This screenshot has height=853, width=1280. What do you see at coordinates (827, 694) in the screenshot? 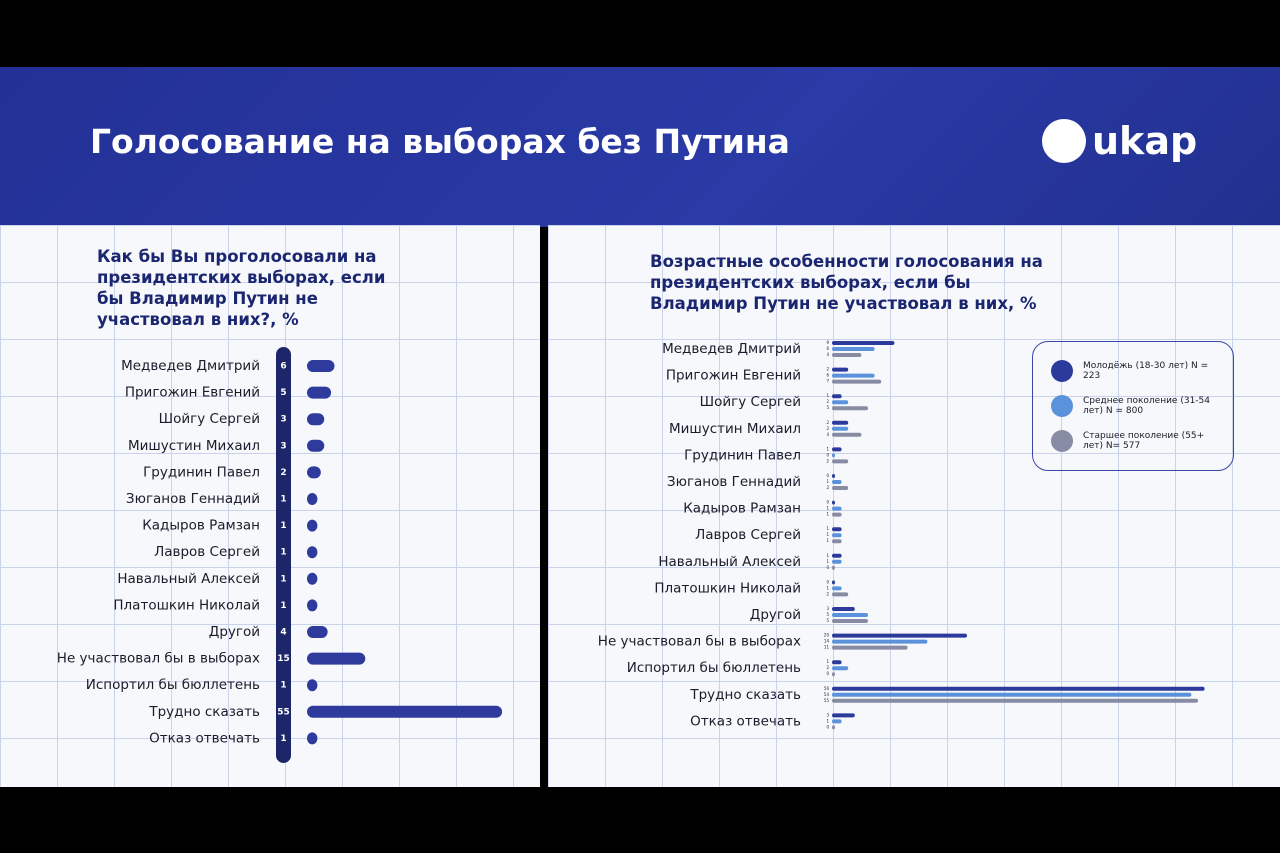
I see `value-label: 54` at bounding box center [827, 694].